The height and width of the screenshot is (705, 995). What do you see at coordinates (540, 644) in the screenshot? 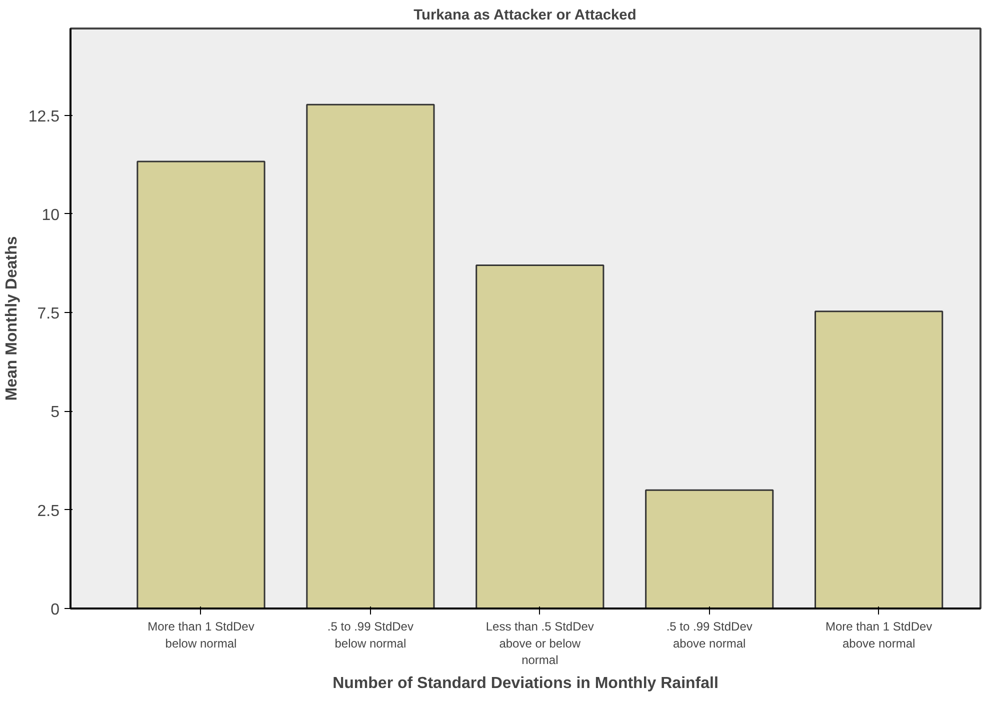
I see `x-tick-label: Less than .5 StdDev above or below normal` at bounding box center [540, 644].